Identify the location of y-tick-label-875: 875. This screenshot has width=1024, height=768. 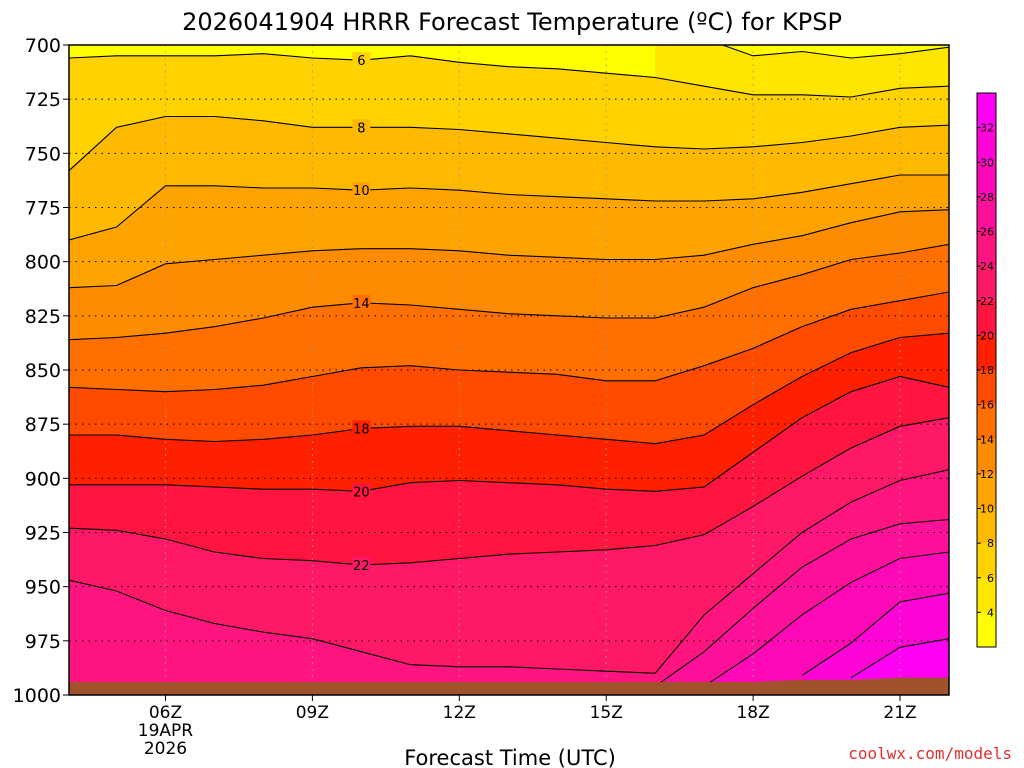
(43, 425).